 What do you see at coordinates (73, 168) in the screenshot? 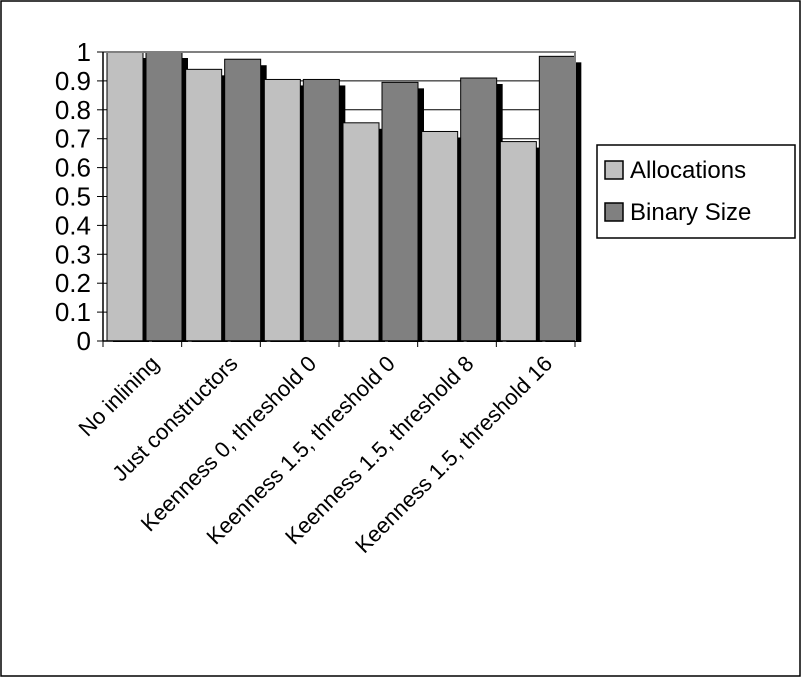
I see `y-tick-label: 0.6` at bounding box center [73, 168].